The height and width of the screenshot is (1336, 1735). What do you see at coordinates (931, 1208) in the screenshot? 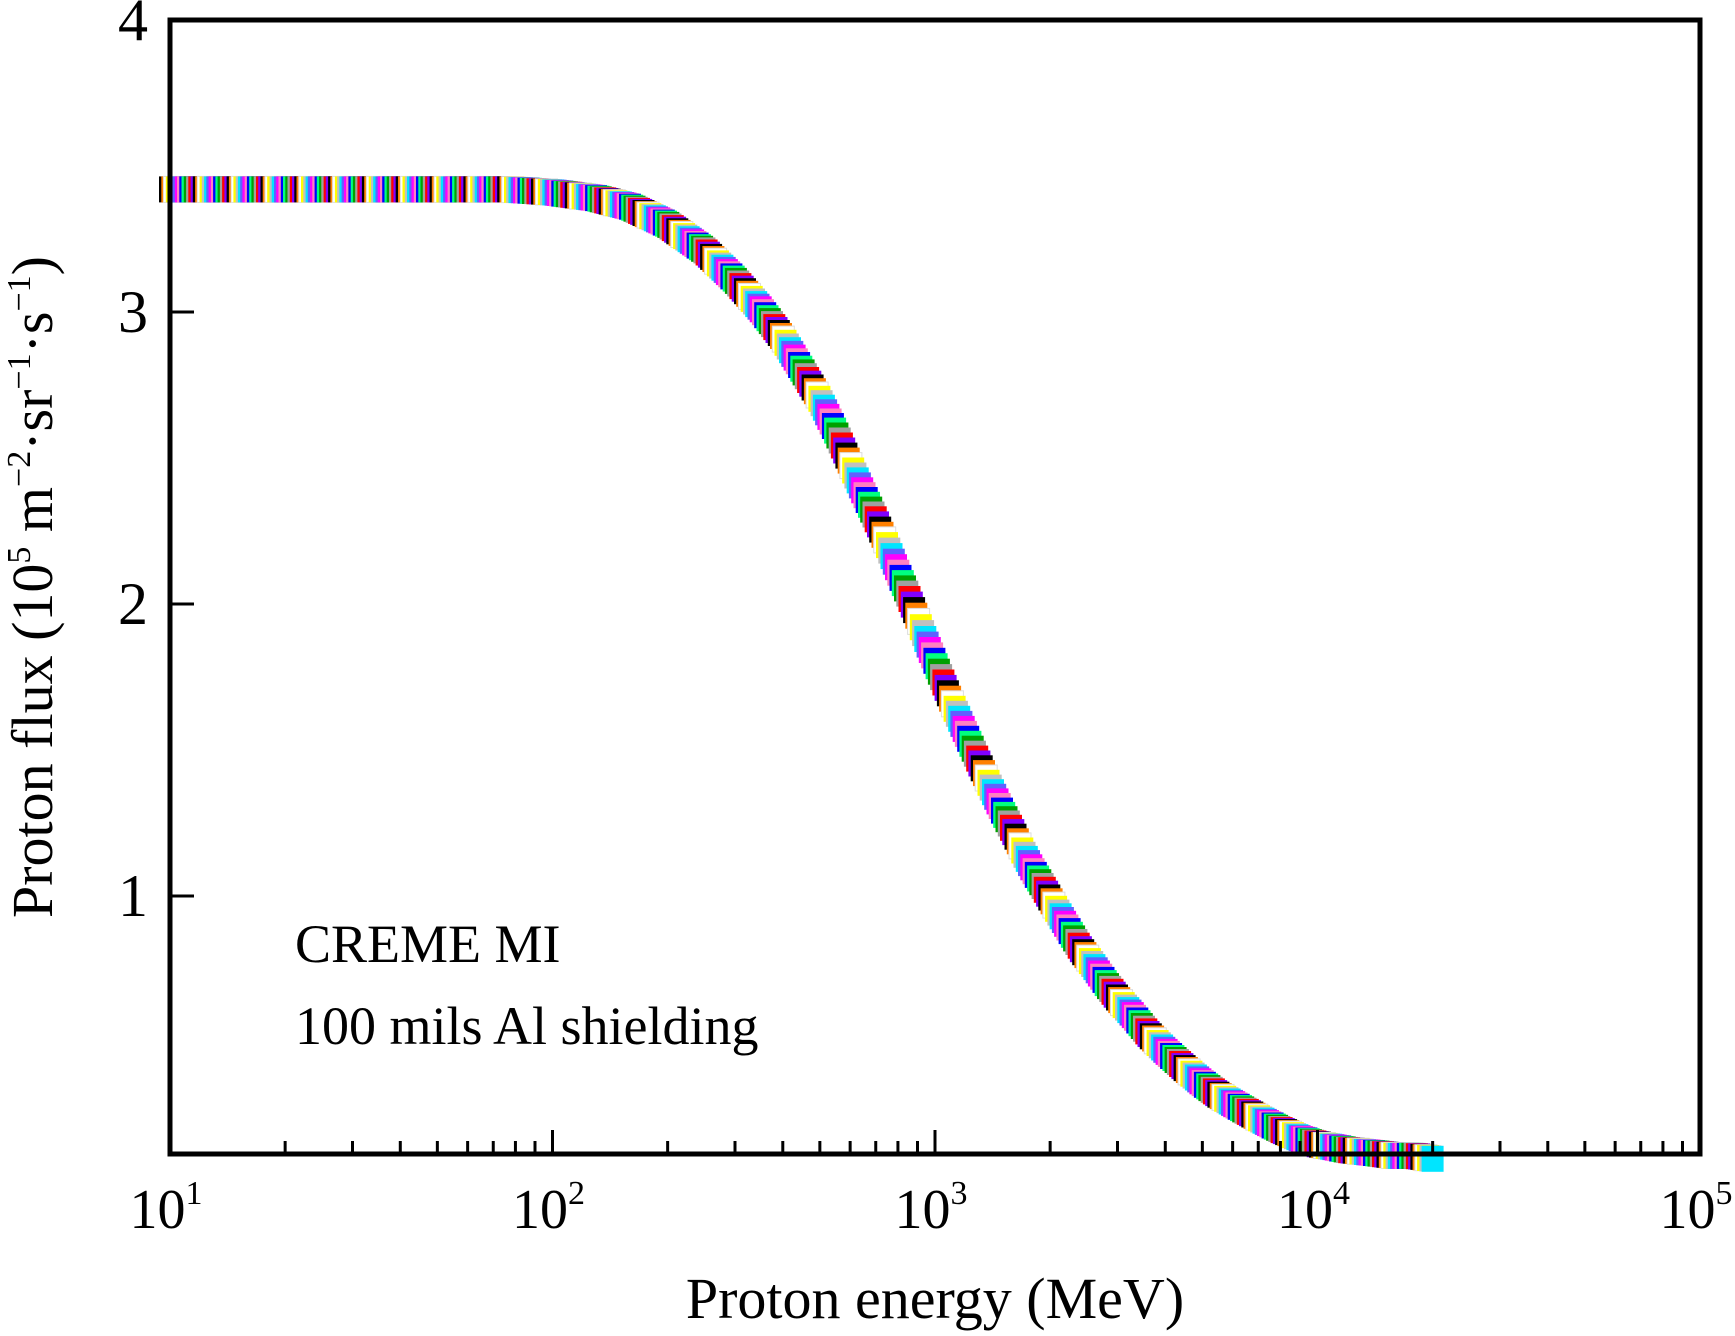
I see `x-tick-label: 10³` at bounding box center [931, 1208].